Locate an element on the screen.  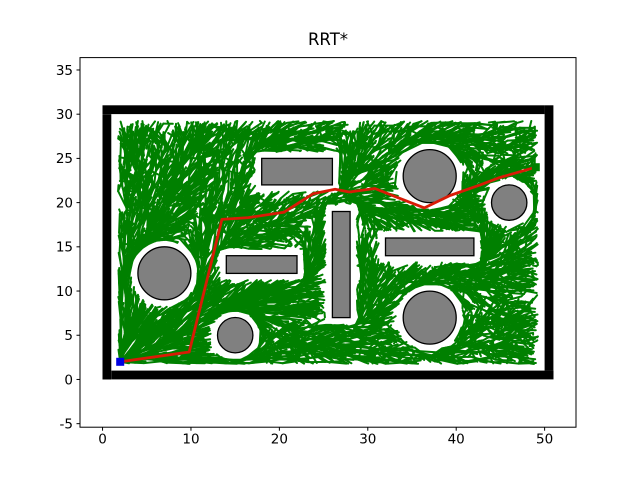
y-tick-label: 5 is located at coordinates (68, 336).